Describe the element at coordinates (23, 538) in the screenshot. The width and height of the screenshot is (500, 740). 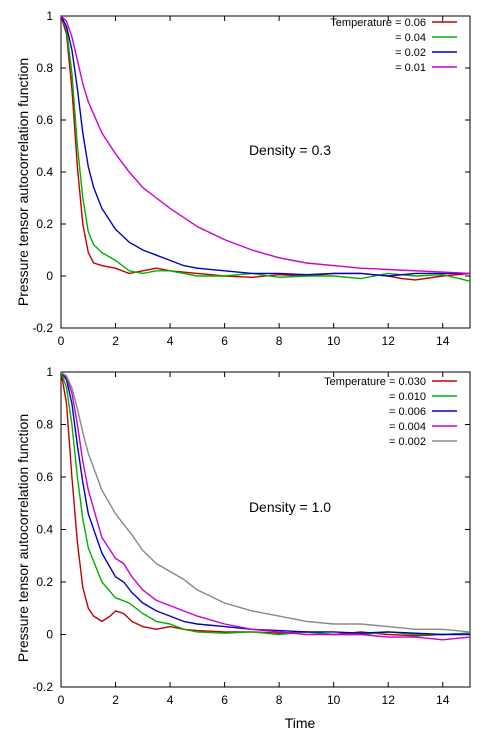
I see `y-axis-label-bottom: Pressure tensor autocorrelation function` at that location.